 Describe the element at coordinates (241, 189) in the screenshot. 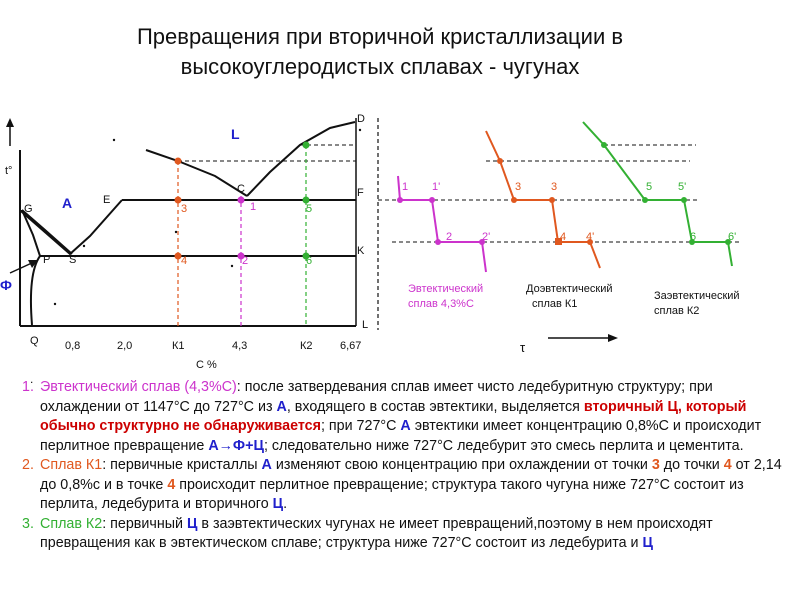

I see `label-C: C` at that location.